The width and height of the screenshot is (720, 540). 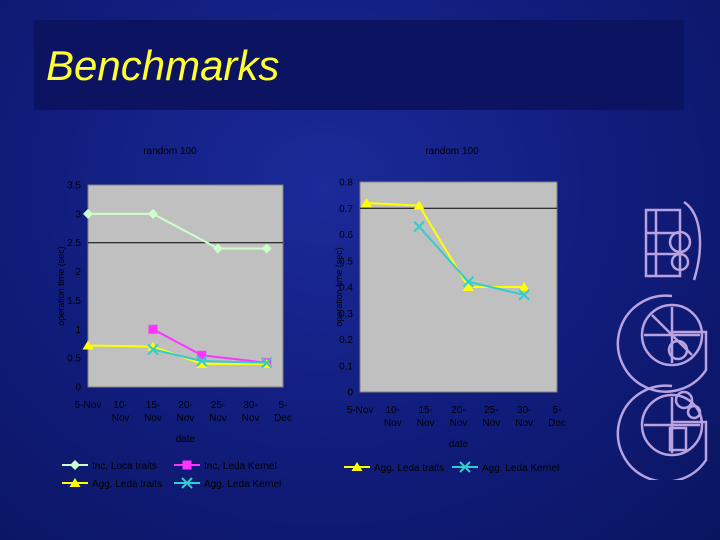 I want to click on logo-icon, so click(x=662, y=340).